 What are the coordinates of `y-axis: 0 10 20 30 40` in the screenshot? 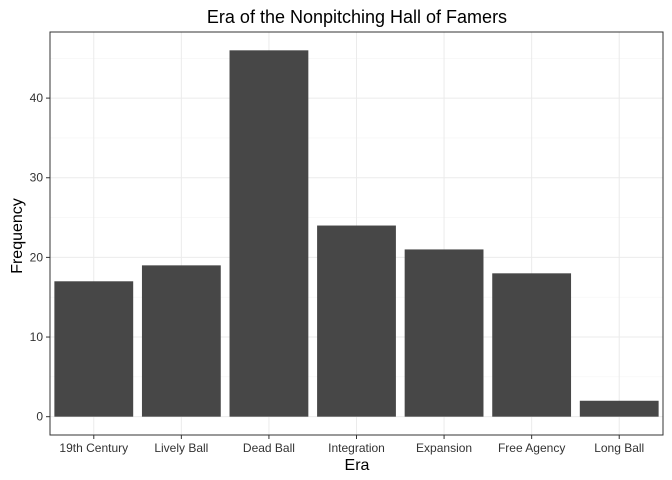 It's located at (40, 257).